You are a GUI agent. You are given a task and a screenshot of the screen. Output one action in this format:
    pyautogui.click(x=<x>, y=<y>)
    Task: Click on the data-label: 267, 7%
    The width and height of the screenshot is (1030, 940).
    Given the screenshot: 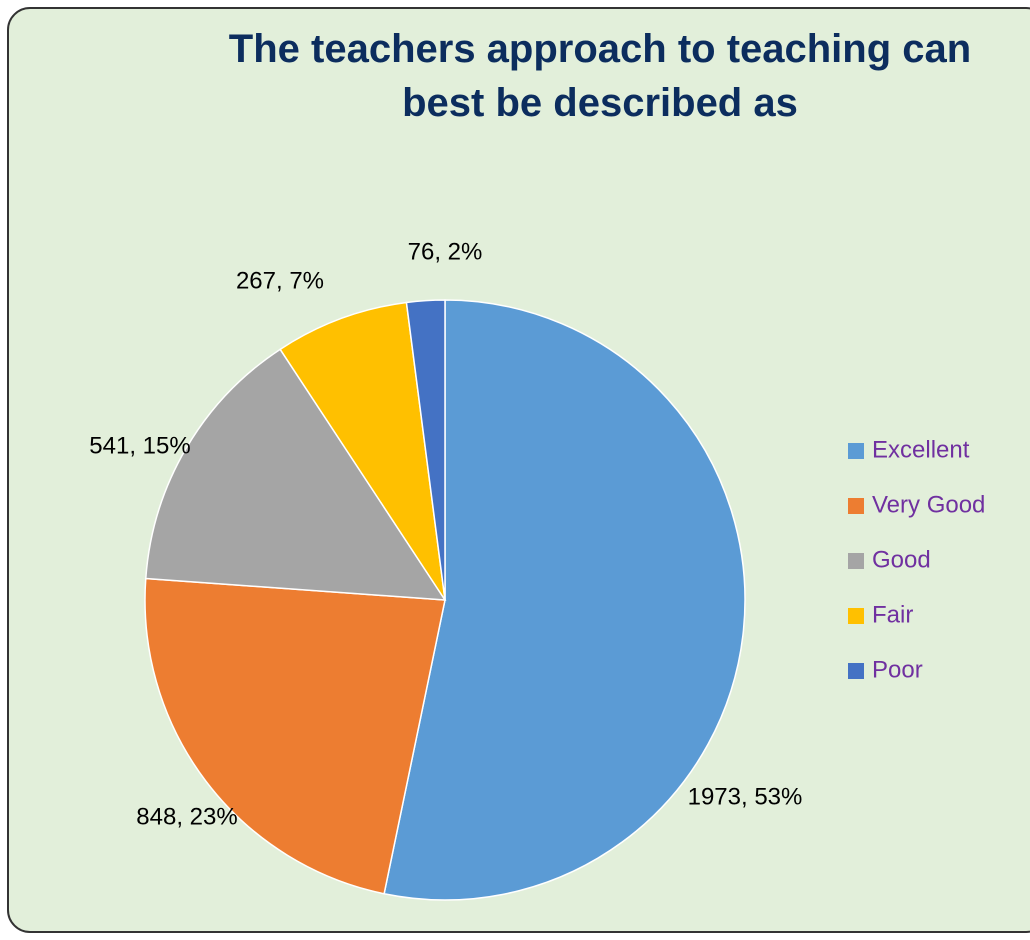 What is the action you would take?
    pyautogui.click(x=280, y=280)
    